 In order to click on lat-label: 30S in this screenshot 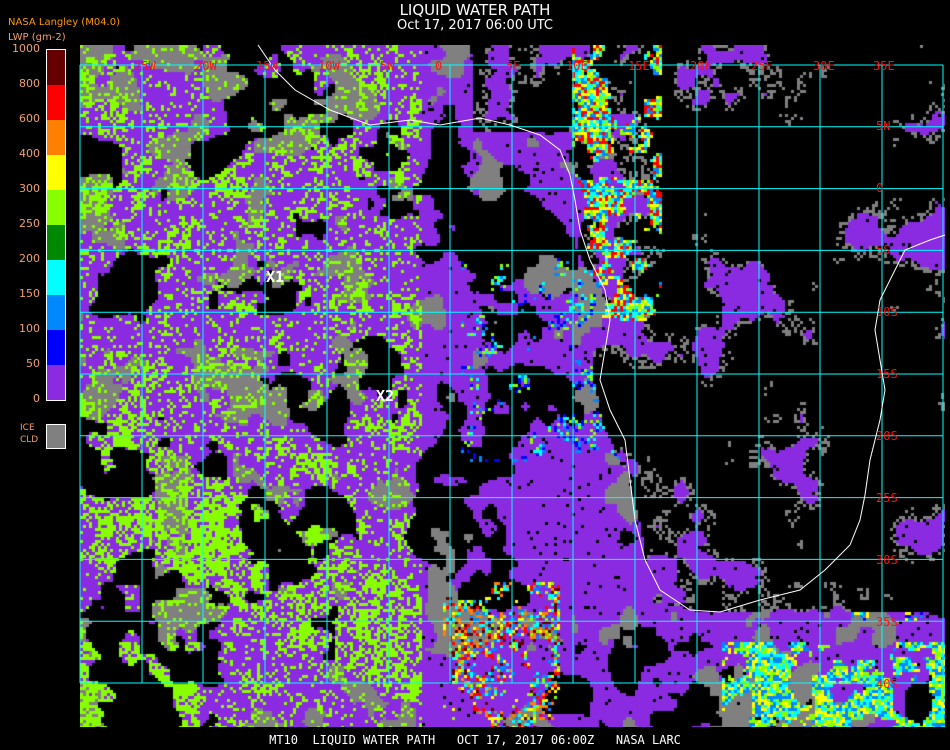, I will do `click(887, 560)`.